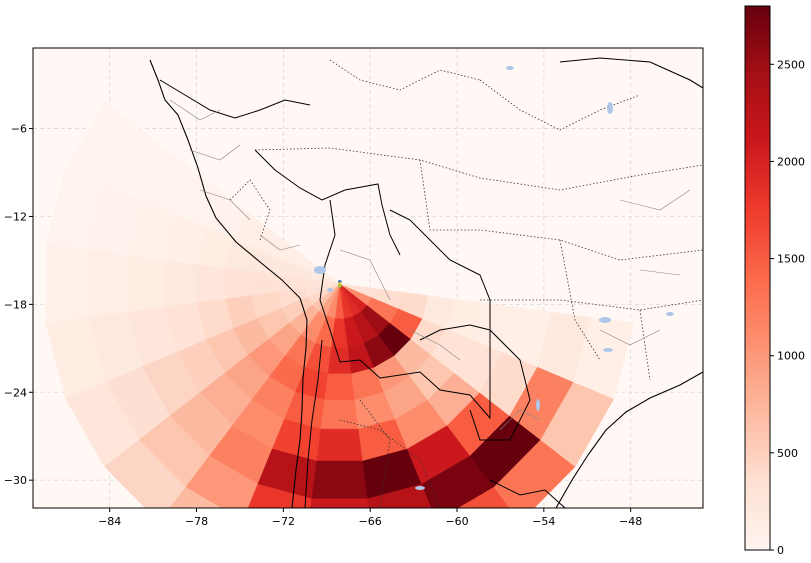 The height and width of the screenshot is (563, 811). What do you see at coordinates (787, 453) in the screenshot?
I see `colorbar-tick-label: 500` at bounding box center [787, 453].